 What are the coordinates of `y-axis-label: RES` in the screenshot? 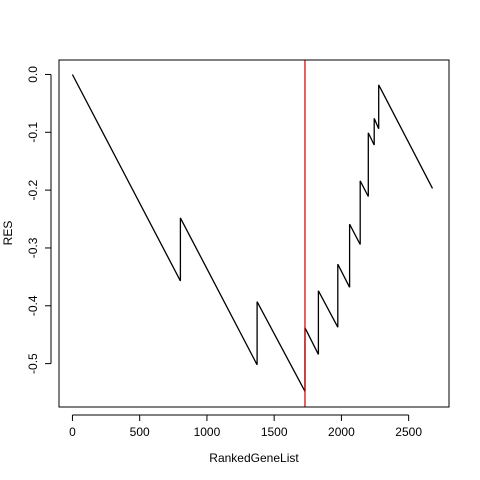 It's located at (8, 233).